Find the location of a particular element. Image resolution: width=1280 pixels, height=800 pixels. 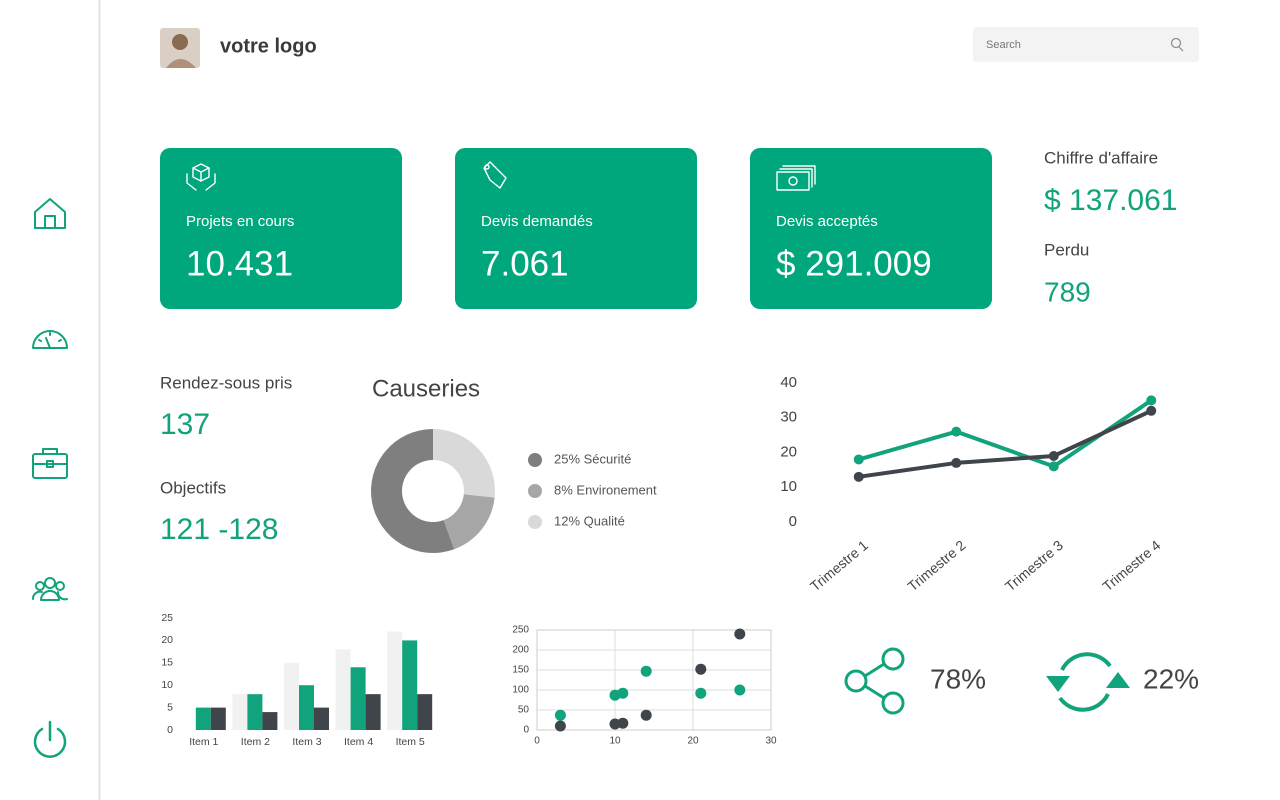

x-tick-label: 0 is located at coordinates (537, 741).